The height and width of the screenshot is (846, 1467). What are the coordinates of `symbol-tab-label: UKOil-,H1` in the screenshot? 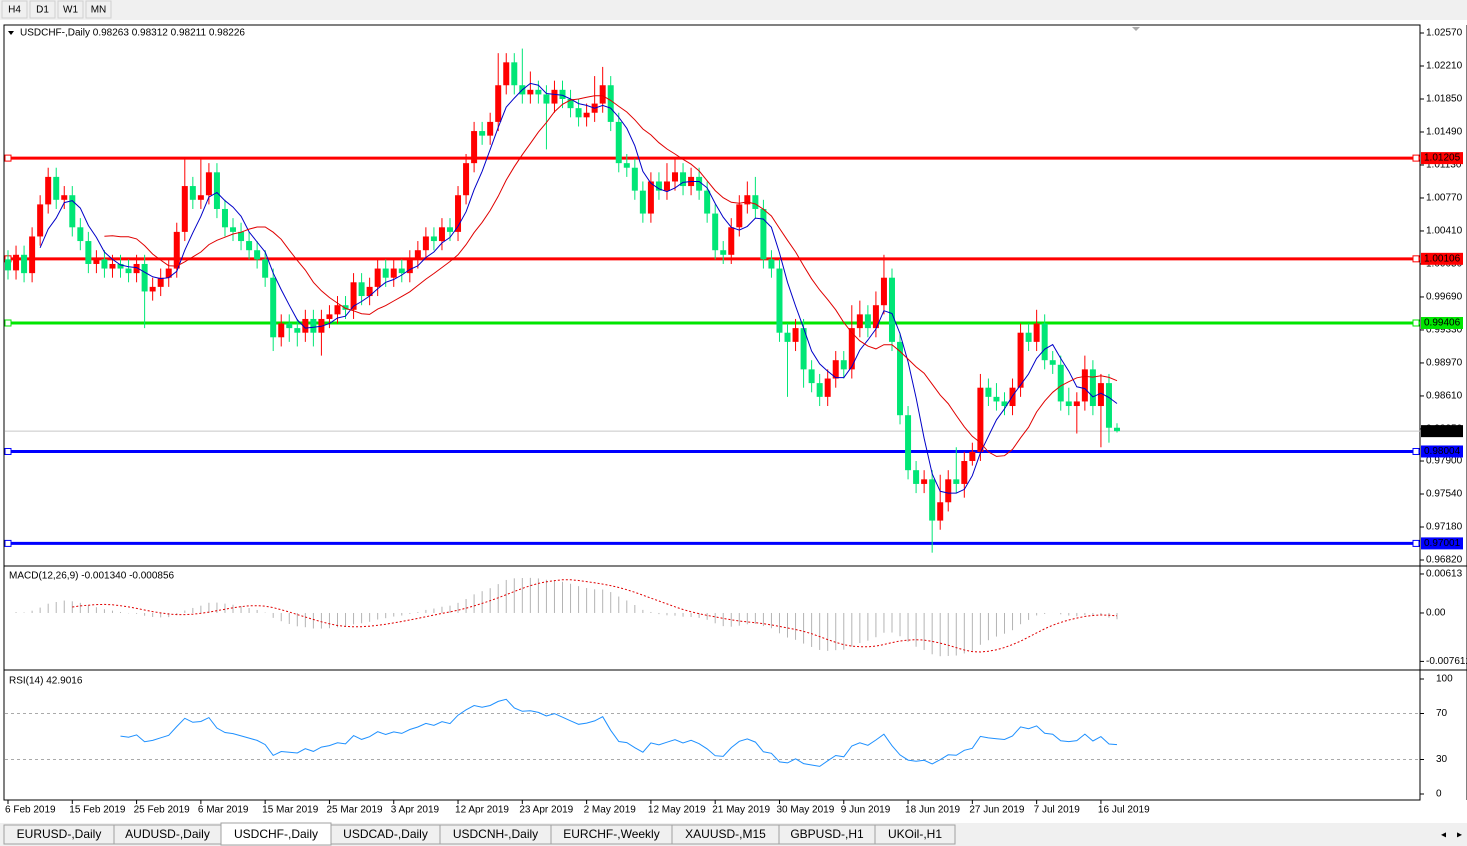 It's located at (915, 834).